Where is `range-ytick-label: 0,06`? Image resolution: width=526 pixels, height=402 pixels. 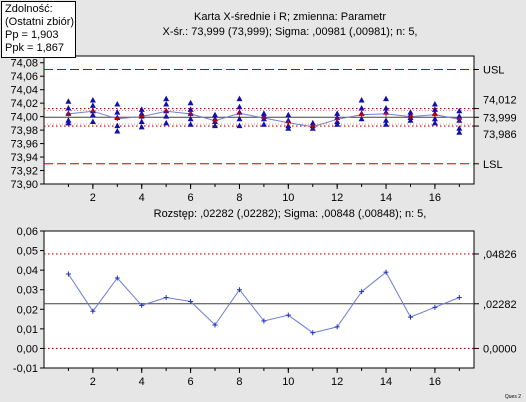 range-ytick-label: 0,06 is located at coordinates (27, 232).